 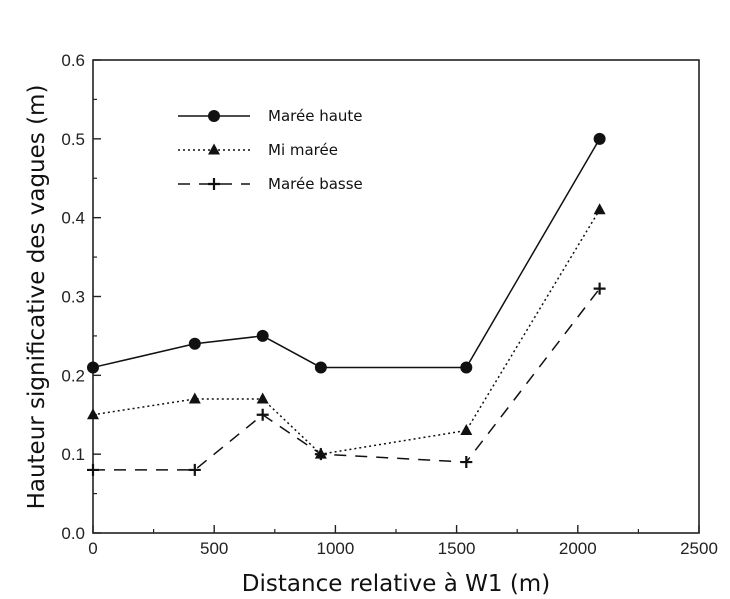 I want to click on x-tick-label: 0, so click(x=92, y=548).